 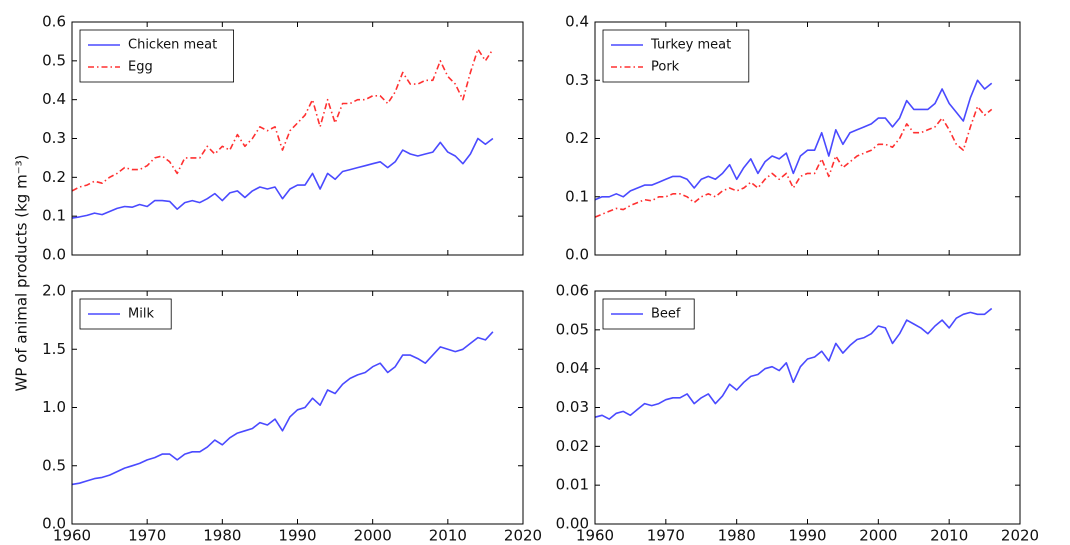 What do you see at coordinates (572, 368) in the screenshot?
I see `y-tick-label: 0.04` at bounding box center [572, 368].